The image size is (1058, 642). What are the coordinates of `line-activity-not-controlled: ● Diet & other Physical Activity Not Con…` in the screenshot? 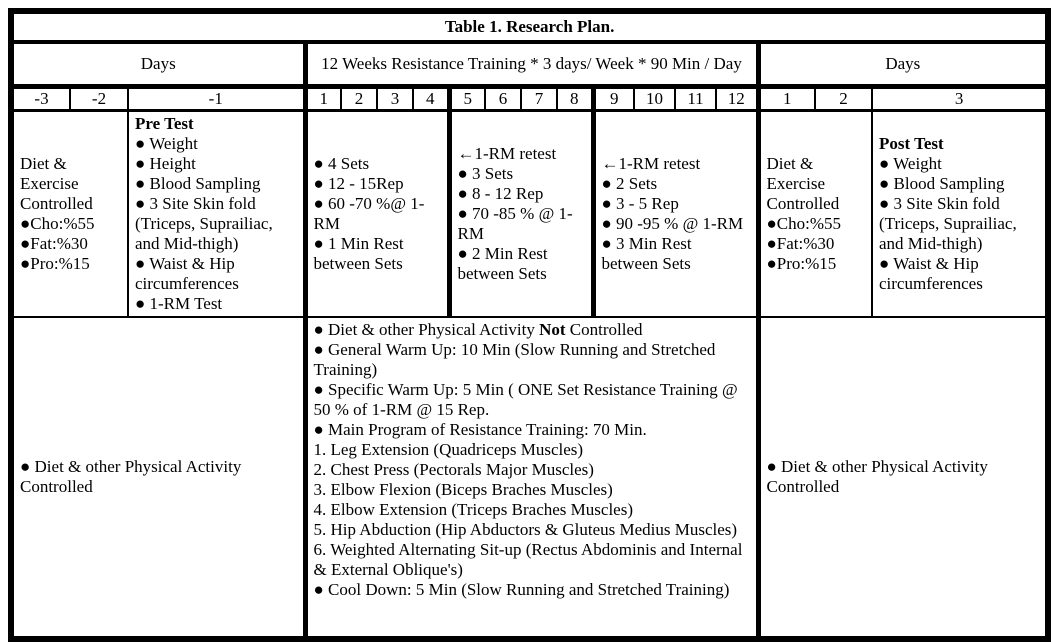 It's located at (532, 330).